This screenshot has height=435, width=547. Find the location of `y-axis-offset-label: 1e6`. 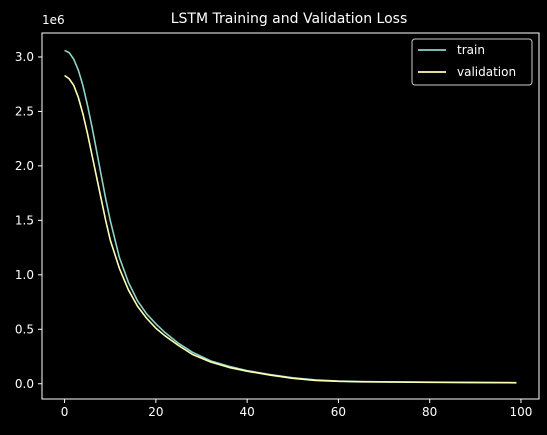

y-axis-offset-label: 1e6 is located at coordinates (53, 20).